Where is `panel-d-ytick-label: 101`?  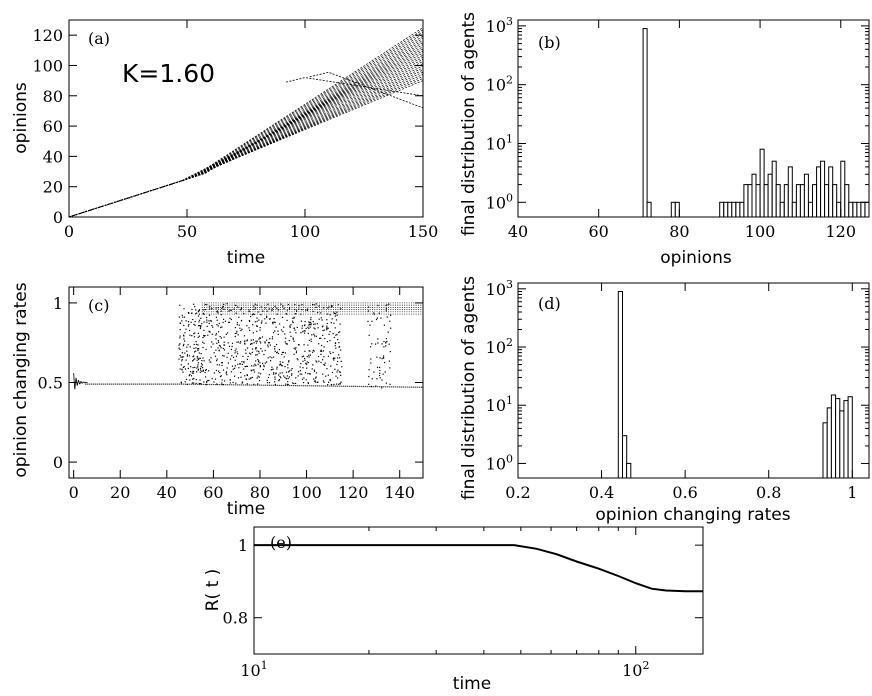 panel-d-ytick-label: 101 is located at coordinates (499, 404).